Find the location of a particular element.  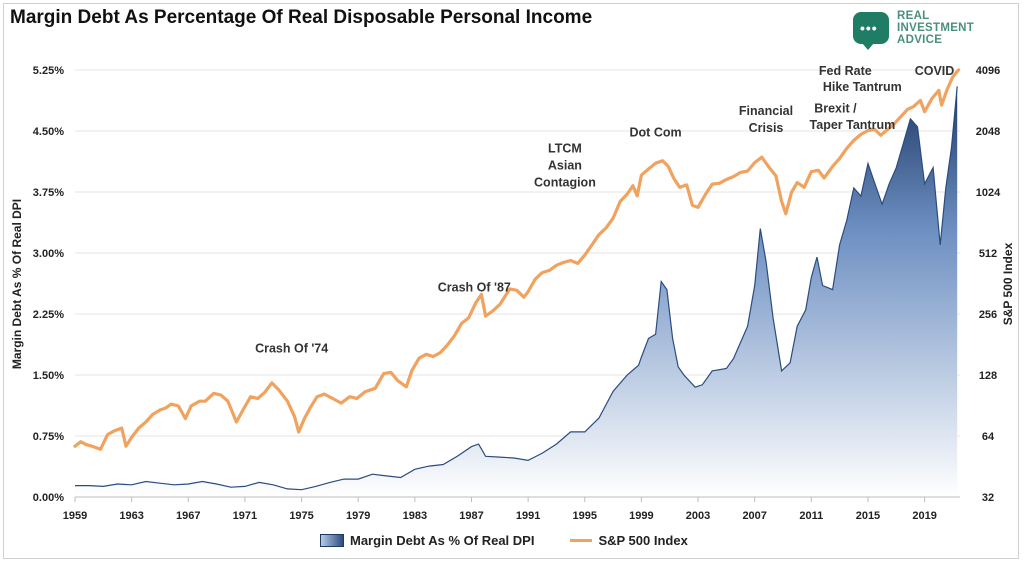

y-tick-label: 3.00% is located at coordinates (48, 254).